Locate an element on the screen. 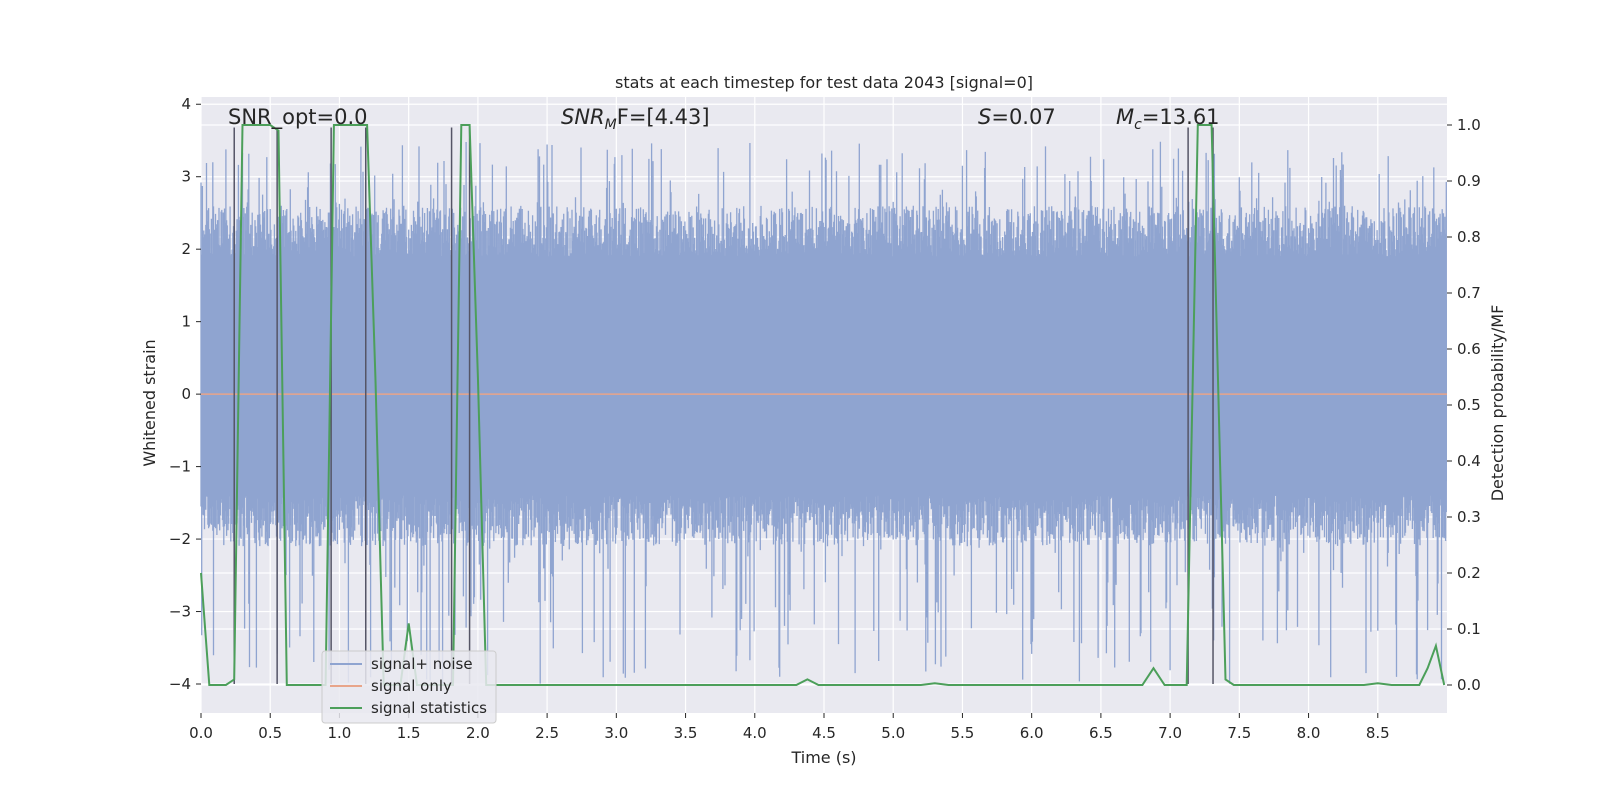 Image resolution: width=1600 pixels, height=800 pixels. x-tick-label: 1.0 is located at coordinates (340, 733).